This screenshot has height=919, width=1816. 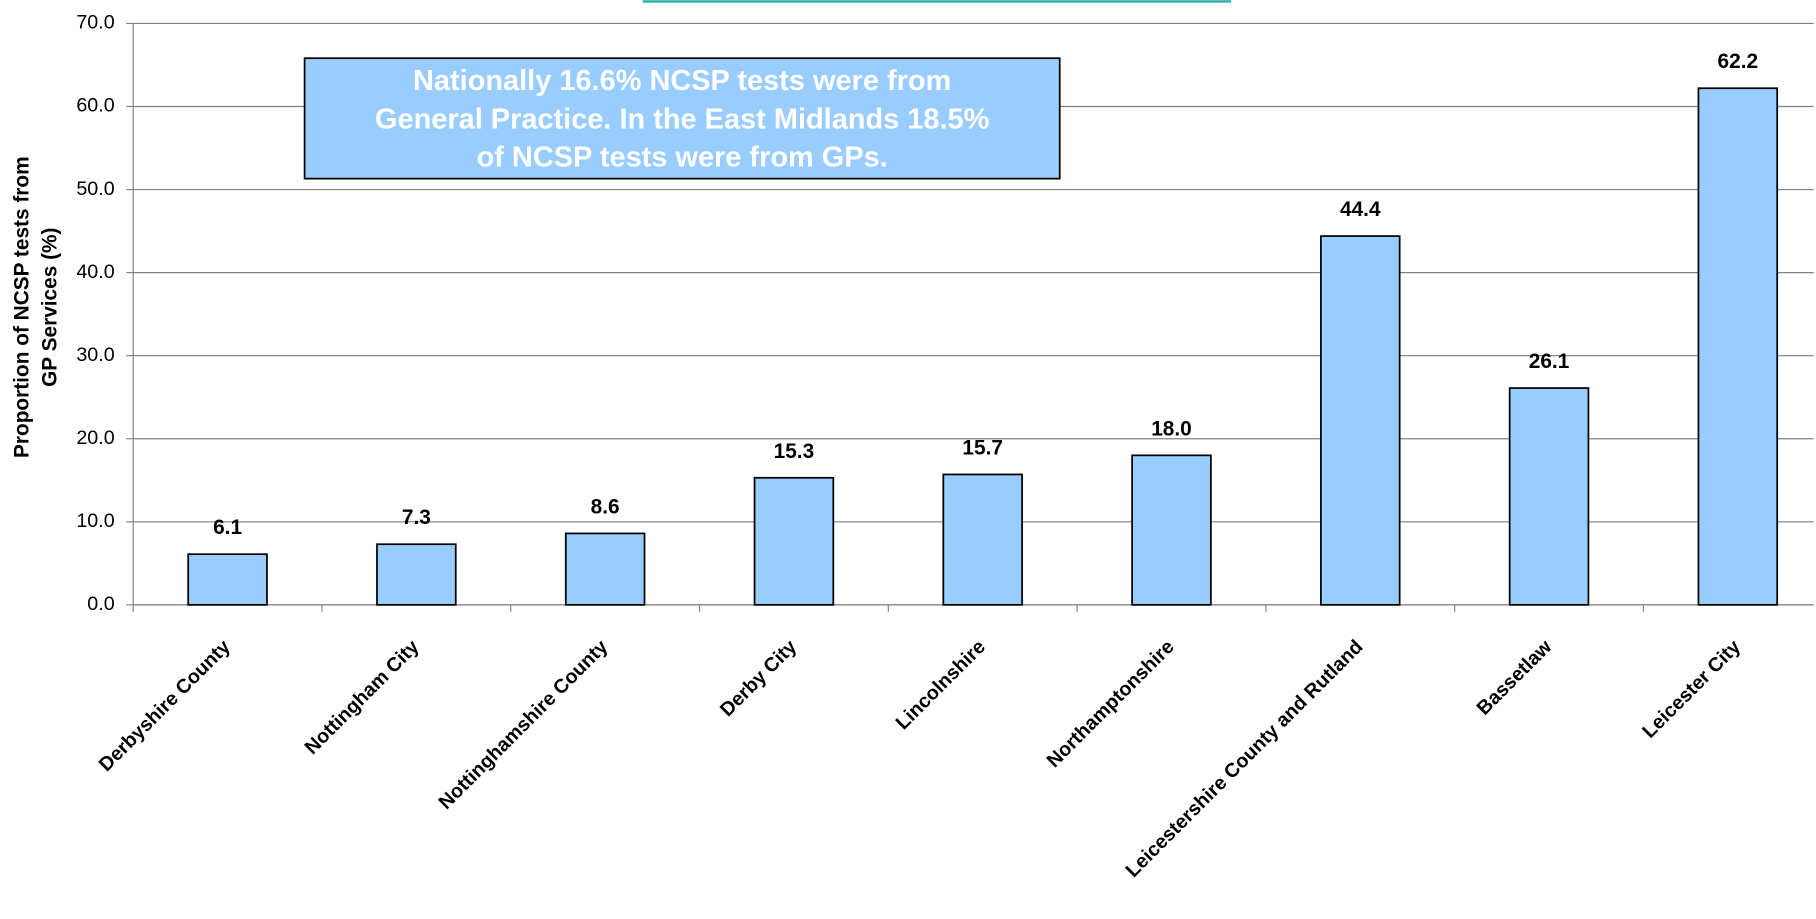 I want to click on value-label: 8.6, so click(x=605, y=506).